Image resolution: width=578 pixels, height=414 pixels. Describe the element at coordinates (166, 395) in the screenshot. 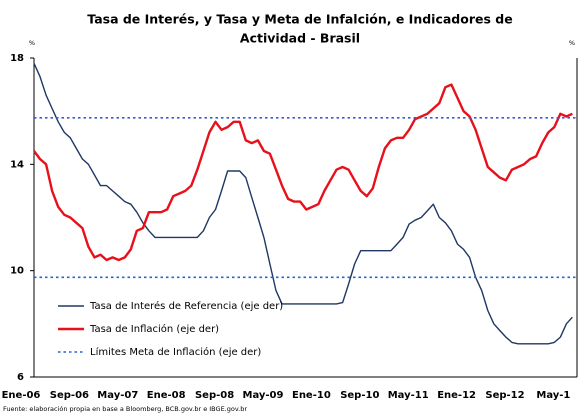

I see `x-tick-label: Ene-08` at that location.